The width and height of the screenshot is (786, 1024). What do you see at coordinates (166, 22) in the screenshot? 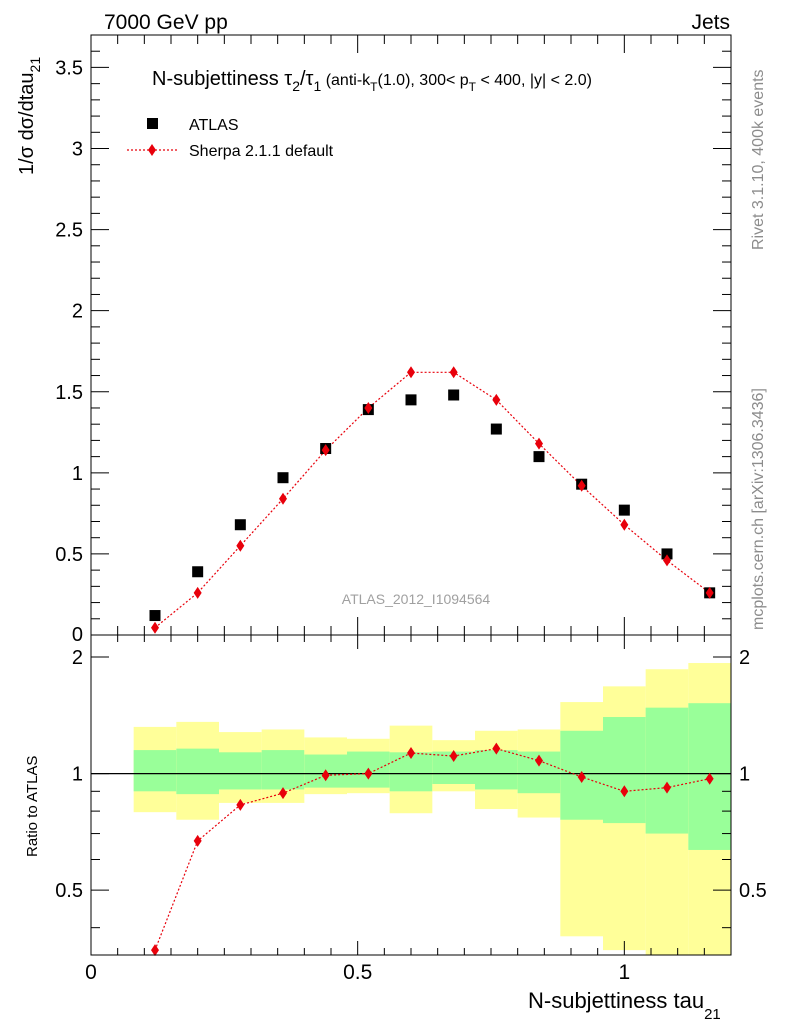
I see `header-left: 7000 GeV pp` at bounding box center [166, 22].